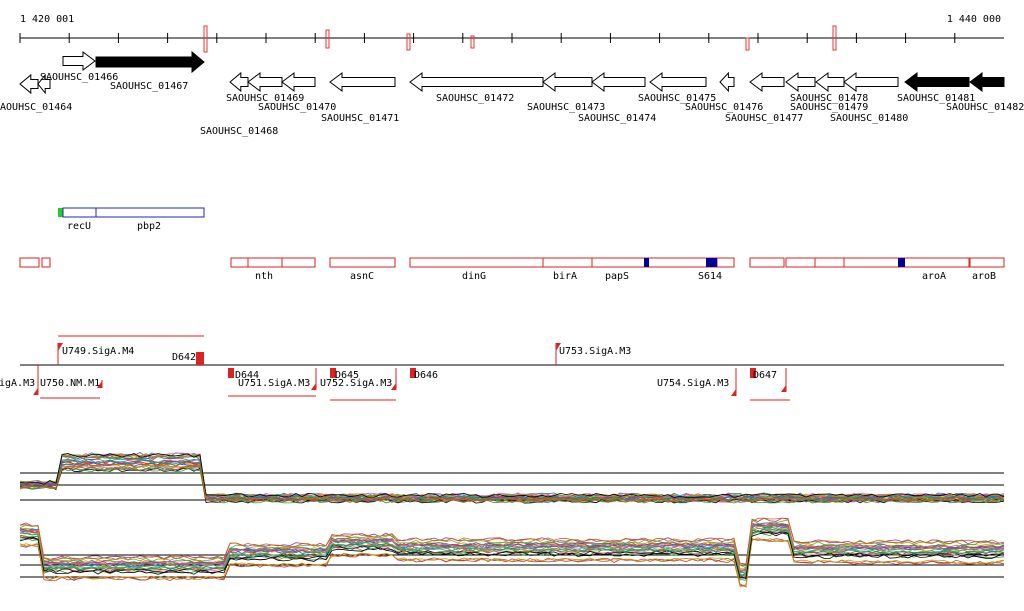 This screenshot has height=611, width=1024. Describe the element at coordinates (149, 86) in the screenshot. I see `gene-label: SAOUHSC_01467` at that location.